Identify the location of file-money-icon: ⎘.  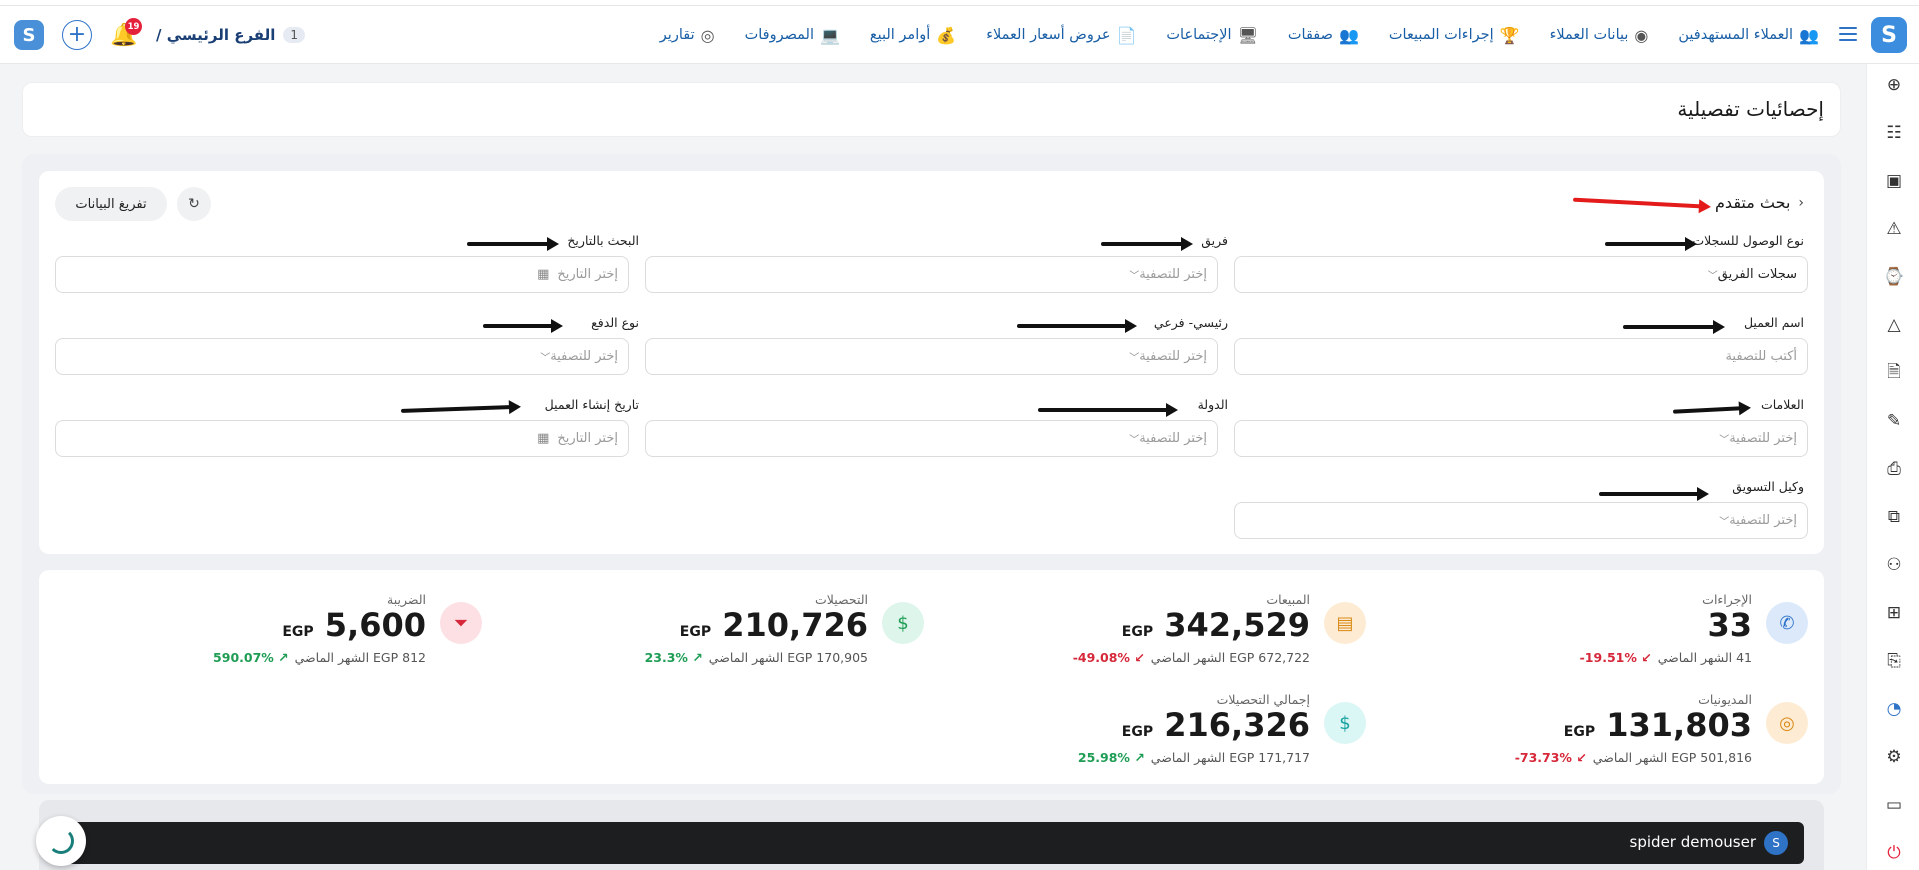
(1894, 661).